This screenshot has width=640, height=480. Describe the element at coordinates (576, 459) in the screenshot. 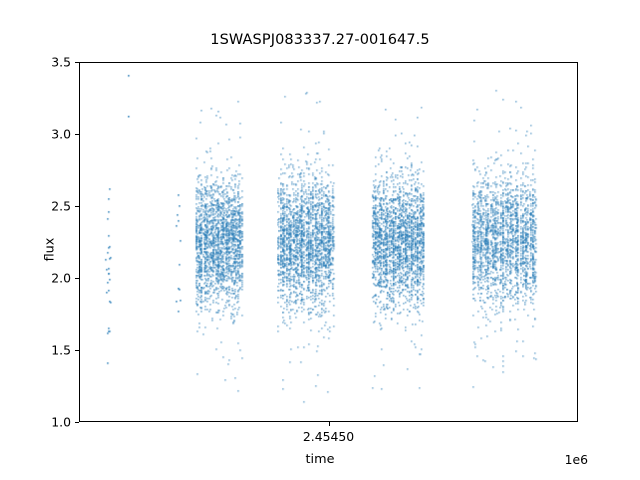

I see `x-axis-offset-text: 1e6` at that location.